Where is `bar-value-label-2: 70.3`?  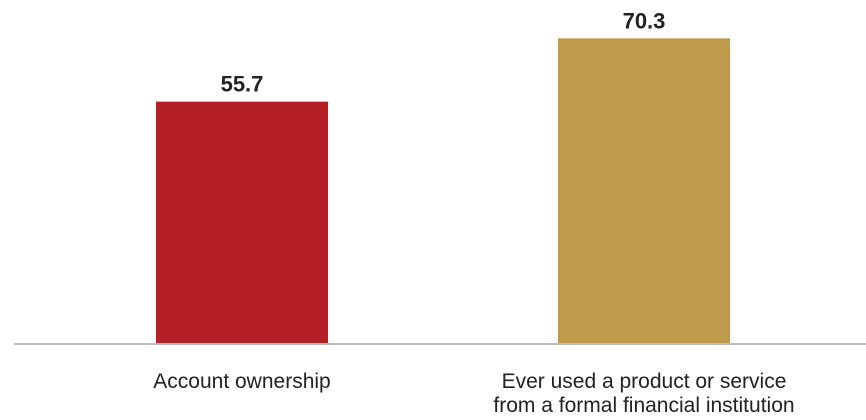 bar-value-label-2: 70.3 is located at coordinates (644, 20).